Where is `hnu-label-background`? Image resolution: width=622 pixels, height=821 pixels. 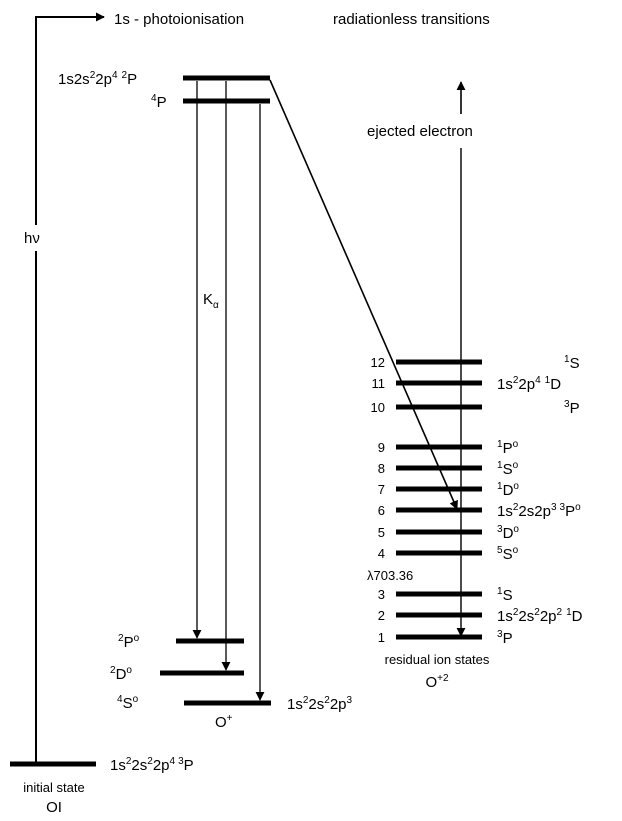
hnu-label-background is located at coordinates (38, 238).